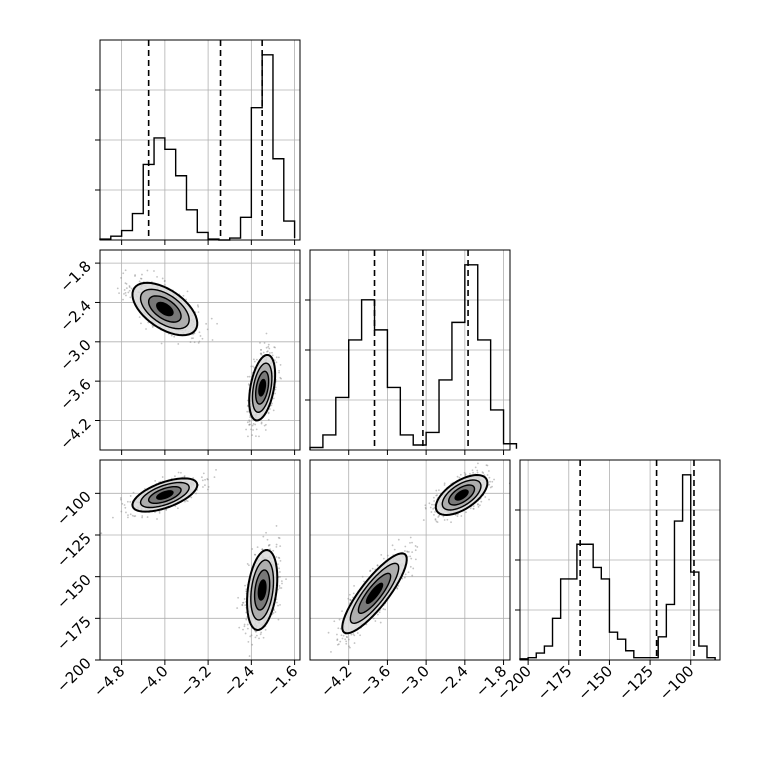 The image size is (760, 760). What do you see at coordinates (193, 562) in the screenshot?
I see `plot-area` at bounding box center [193, 562].